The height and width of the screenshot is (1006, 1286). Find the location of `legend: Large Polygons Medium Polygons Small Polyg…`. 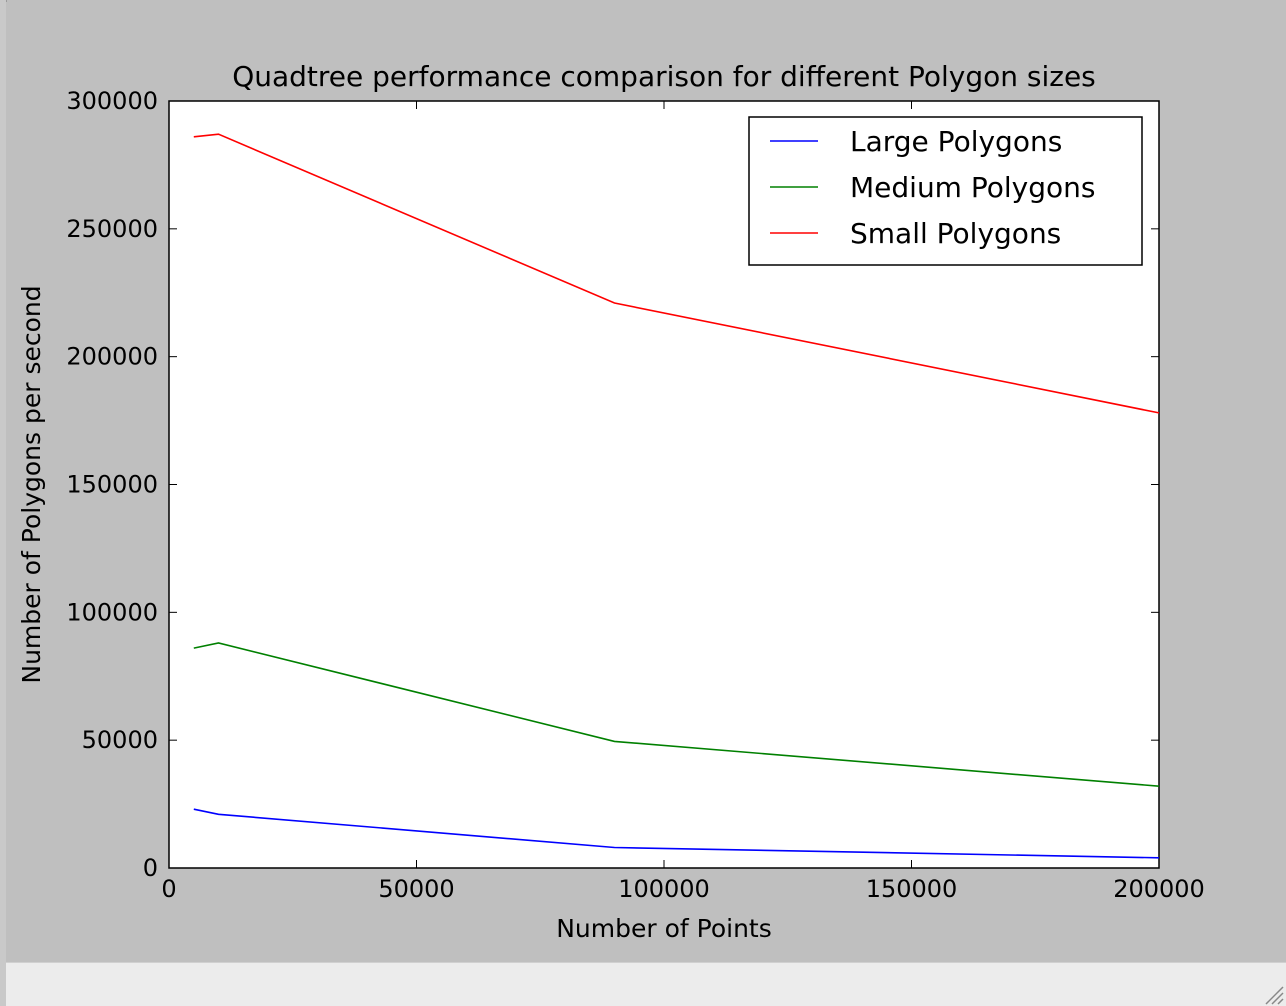

legend: Large Polygons Medium Polygons Small Polyg… is located at coordinates (945, 191).